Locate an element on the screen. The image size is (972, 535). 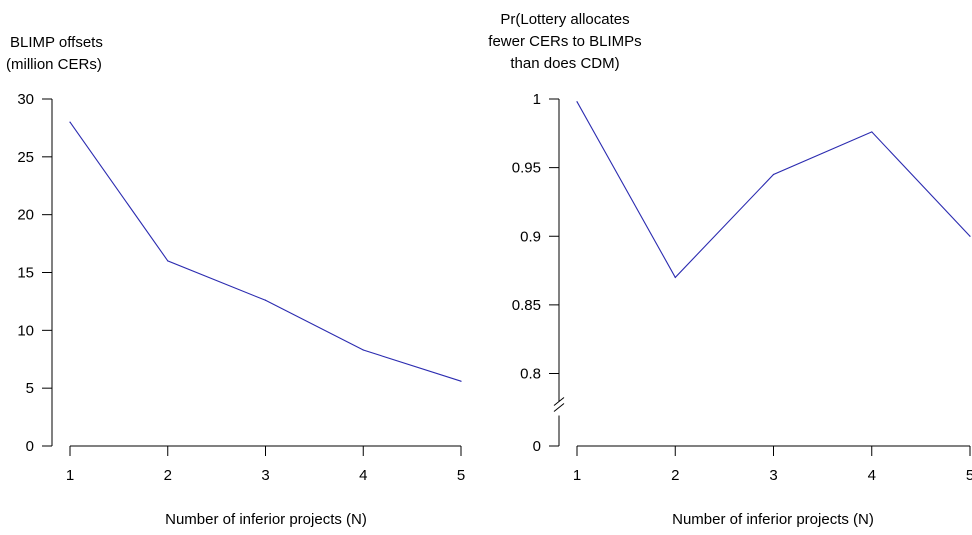
left-x-tick-label: 2 is located at coordinates (168, 475).